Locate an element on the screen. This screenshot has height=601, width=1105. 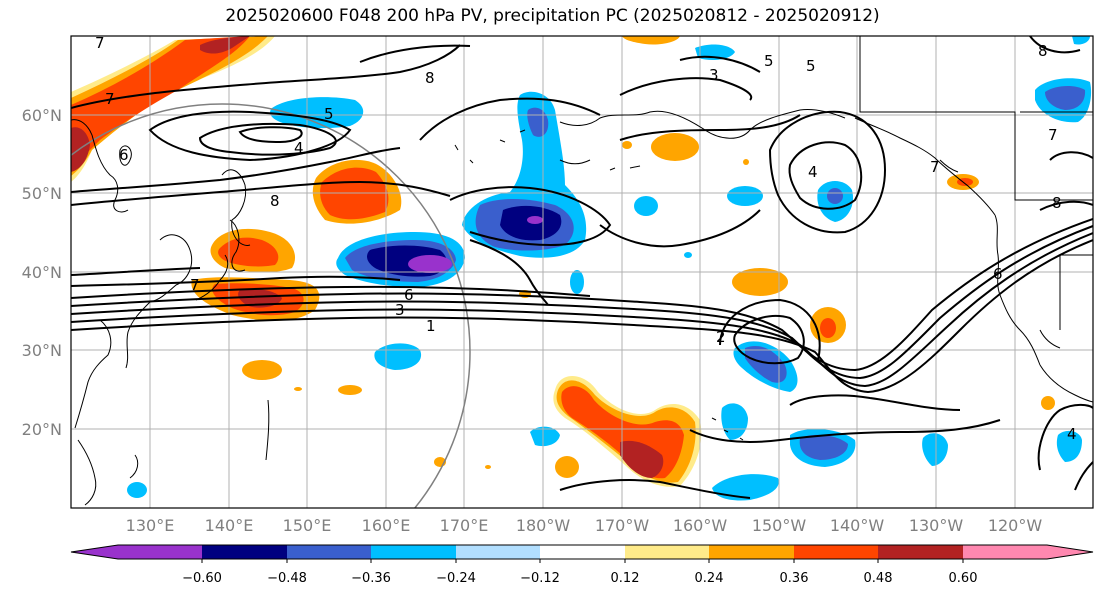
lon-label: 140°E is located at coordinates (229, 525).